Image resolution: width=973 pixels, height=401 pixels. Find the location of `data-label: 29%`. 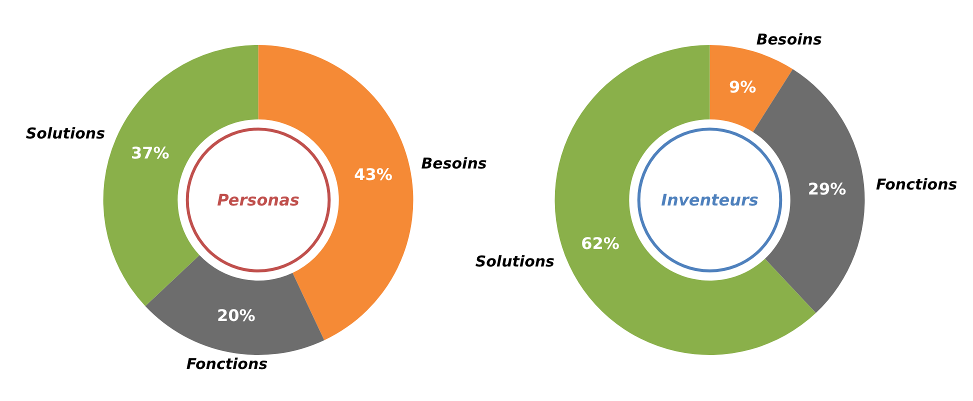

data-label: 29% is located at coordinates (827, 188).